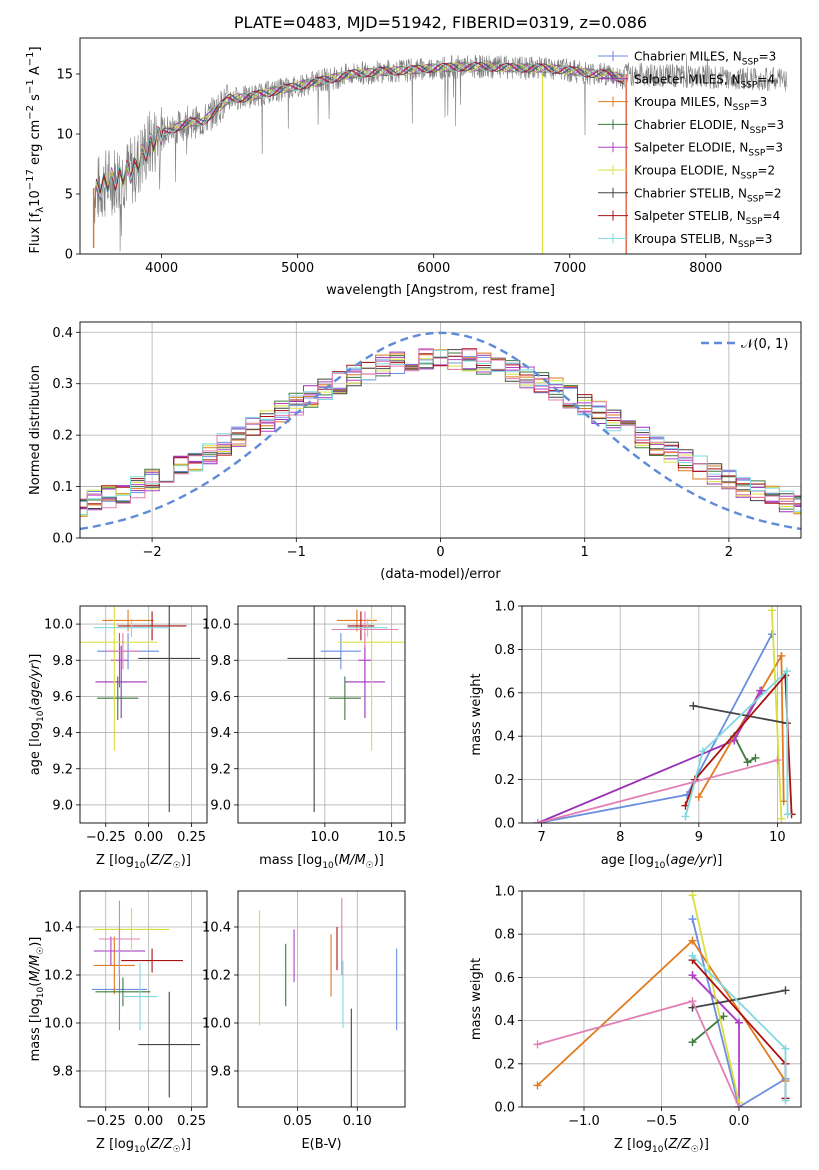 The height and width of the screenshot is (1170, 819). I want to click on y-tick-label: 9.8, so click(220, 661).